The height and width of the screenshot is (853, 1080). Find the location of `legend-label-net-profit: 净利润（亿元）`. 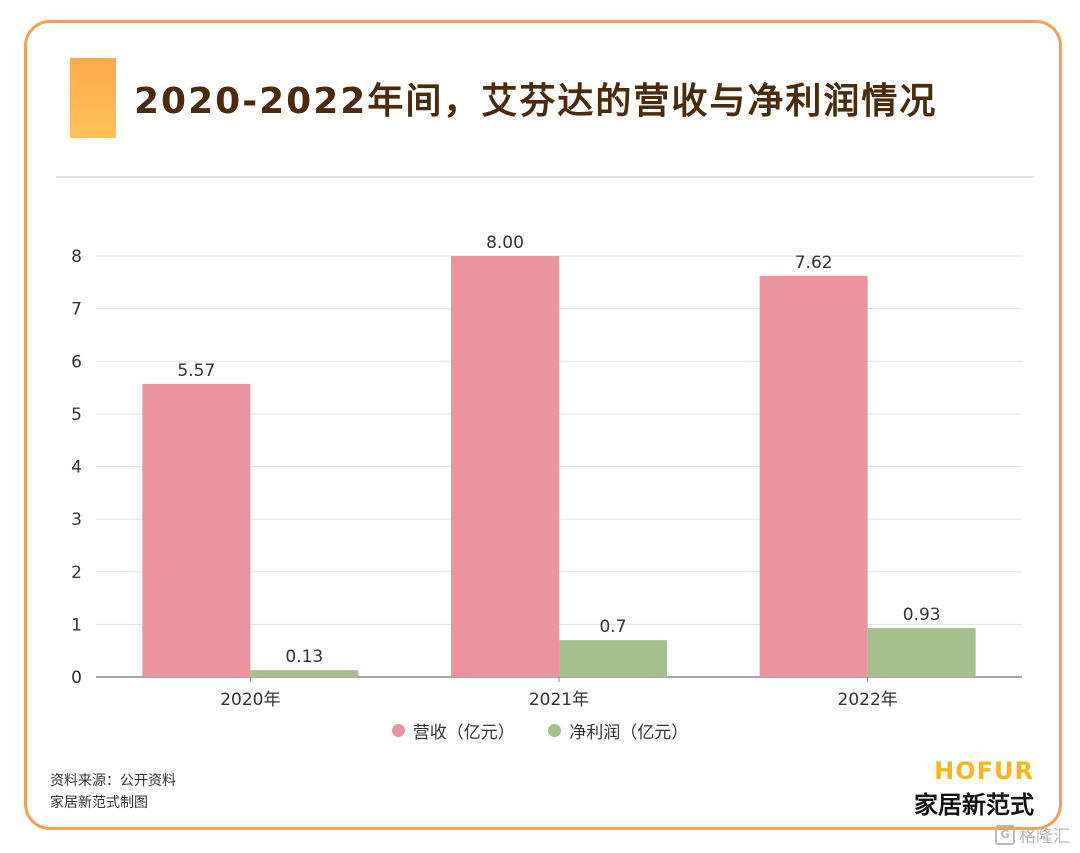

legend-label-net-profit: 净利润（亿元） is located at coordinates (629, 733).